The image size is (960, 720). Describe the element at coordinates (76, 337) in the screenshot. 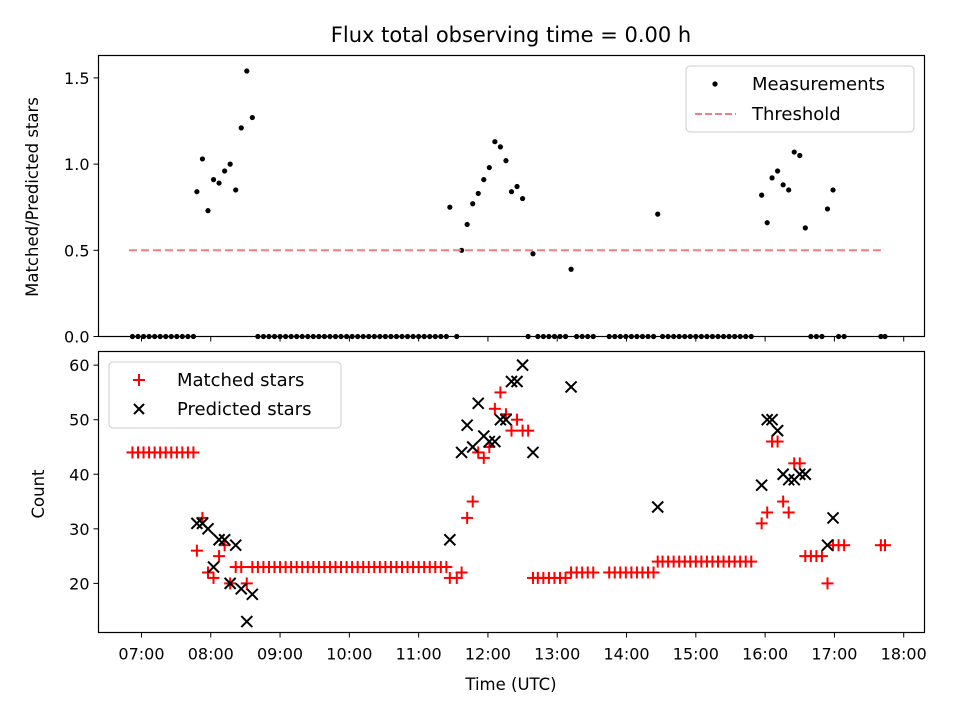

I see `top-ytick-label: 0.0` at that location.